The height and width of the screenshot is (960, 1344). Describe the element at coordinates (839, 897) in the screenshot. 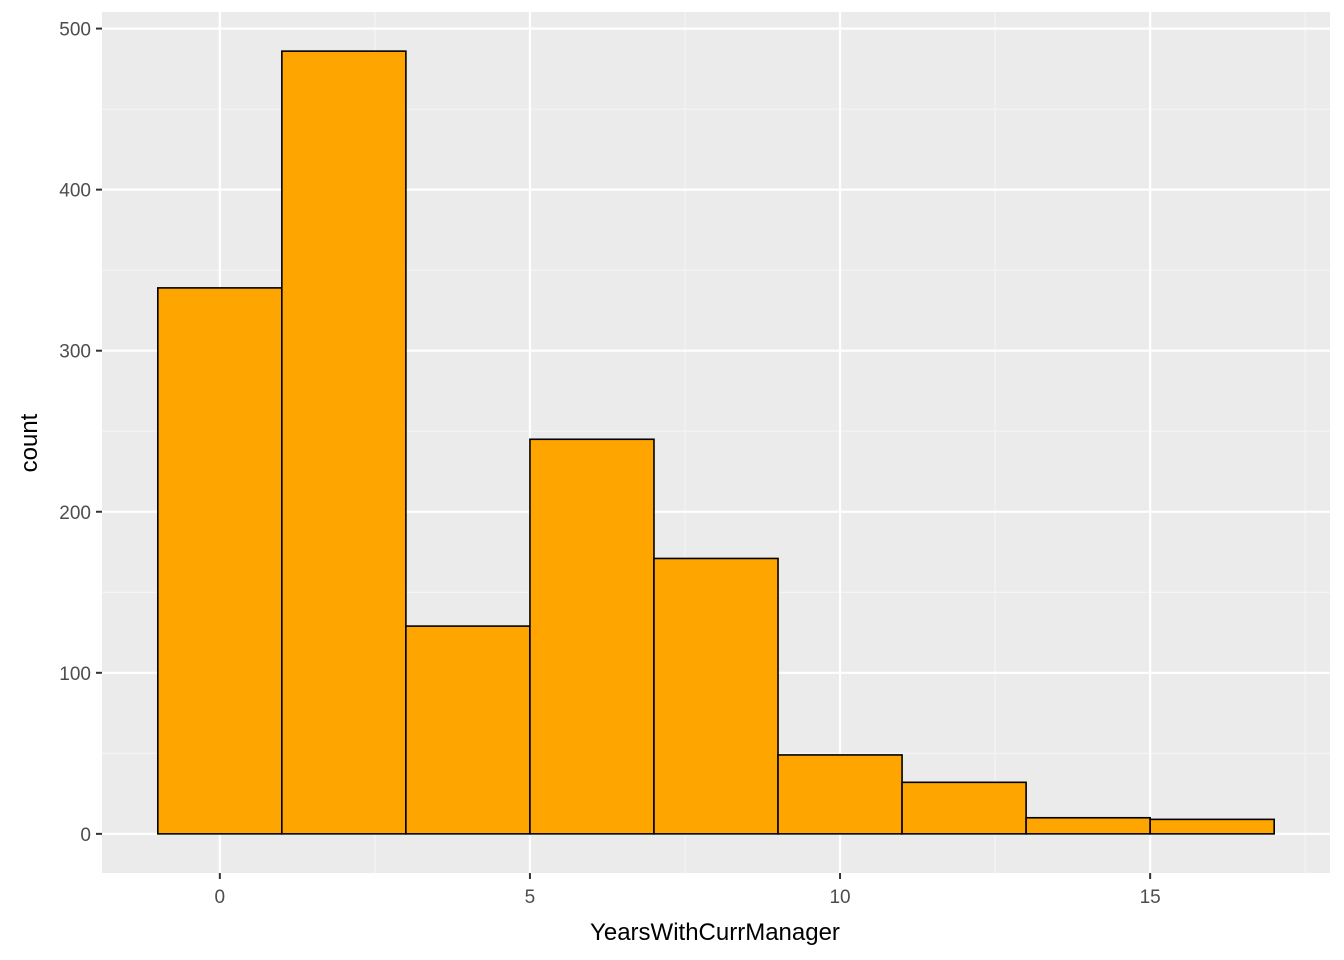

I see `x-tick-label: 10` at that location.